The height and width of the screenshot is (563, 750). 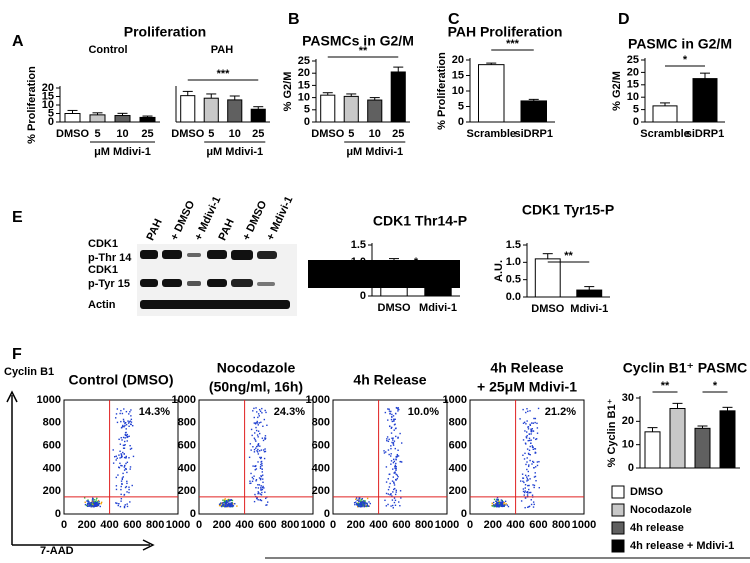 What do you see at coordinates (279, 218) in the screenshot?
I see `lane-label: + Mdivi-1` at bounding box center [279, 218].